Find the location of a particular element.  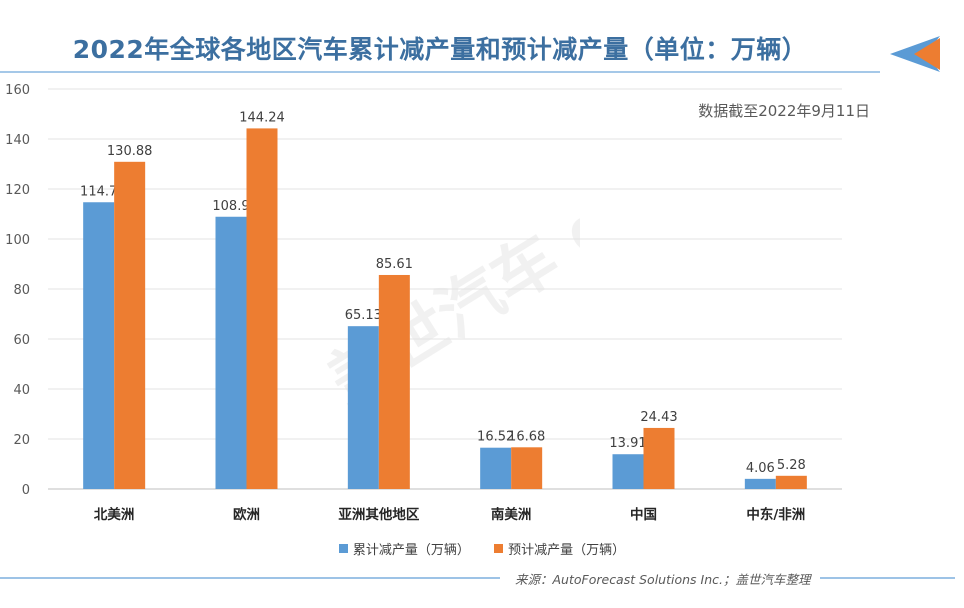

arrow-left-icon is located at coordinates (915, 54).